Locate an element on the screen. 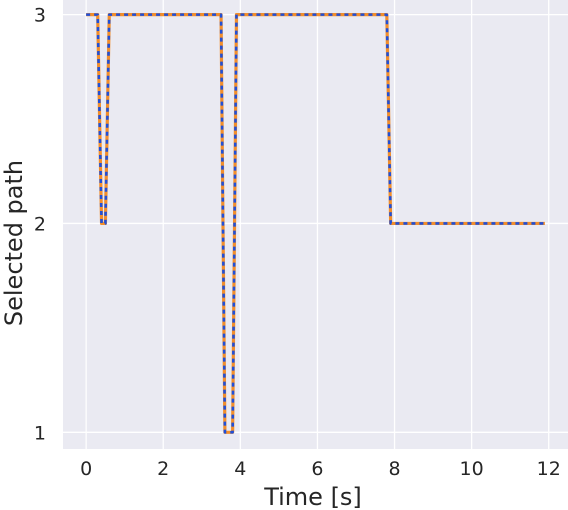  x-tick-label: 0 is located at coordinates (86, 469).